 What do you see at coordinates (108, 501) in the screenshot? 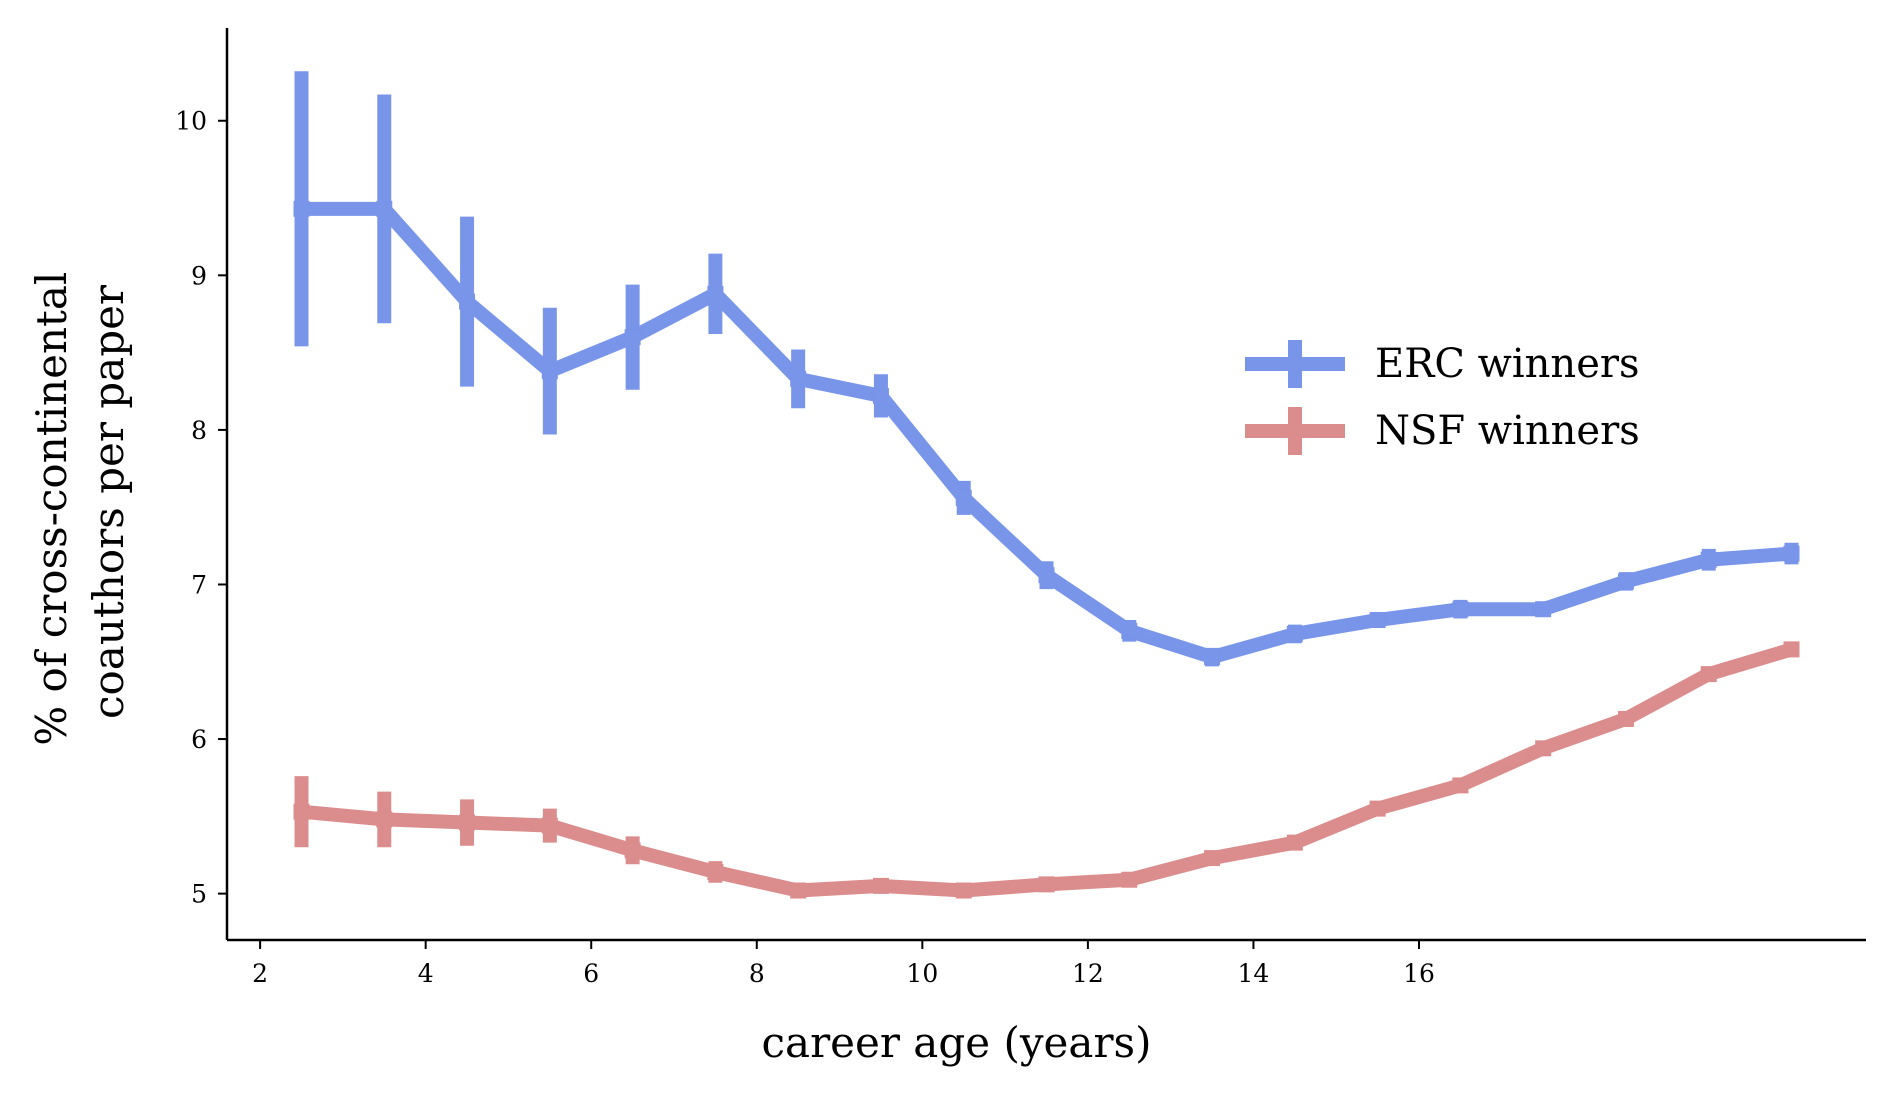
I see `y-axis-title-line-2: coauthors per paper` at bounding box center [108, 501].